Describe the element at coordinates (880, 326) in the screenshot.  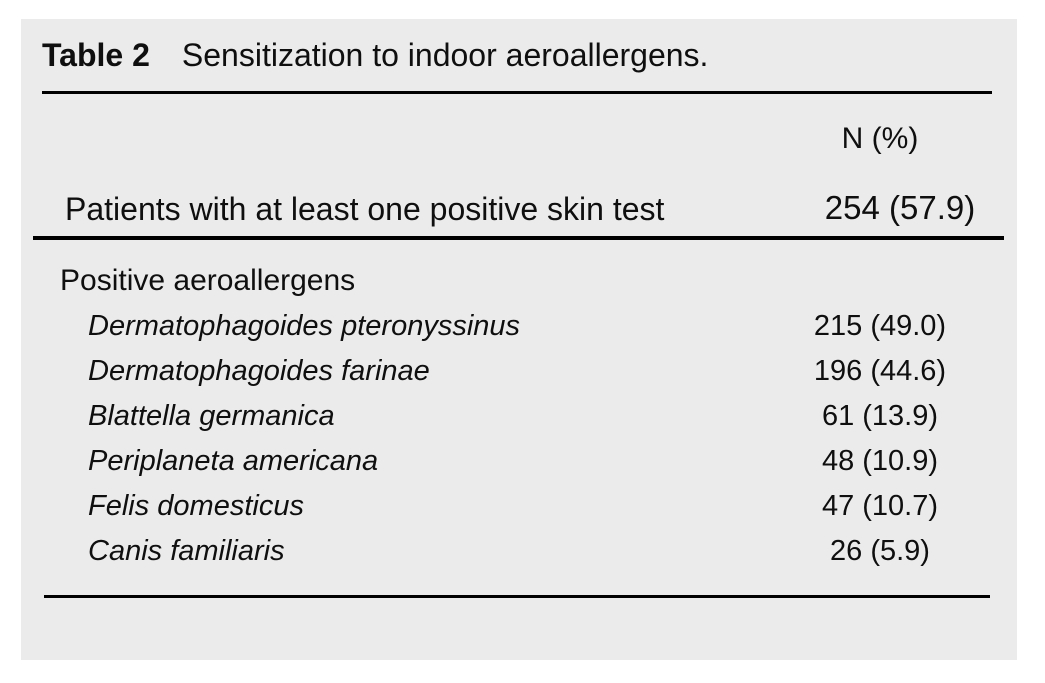
I see `species-value: 215 (49.0)` at that location.